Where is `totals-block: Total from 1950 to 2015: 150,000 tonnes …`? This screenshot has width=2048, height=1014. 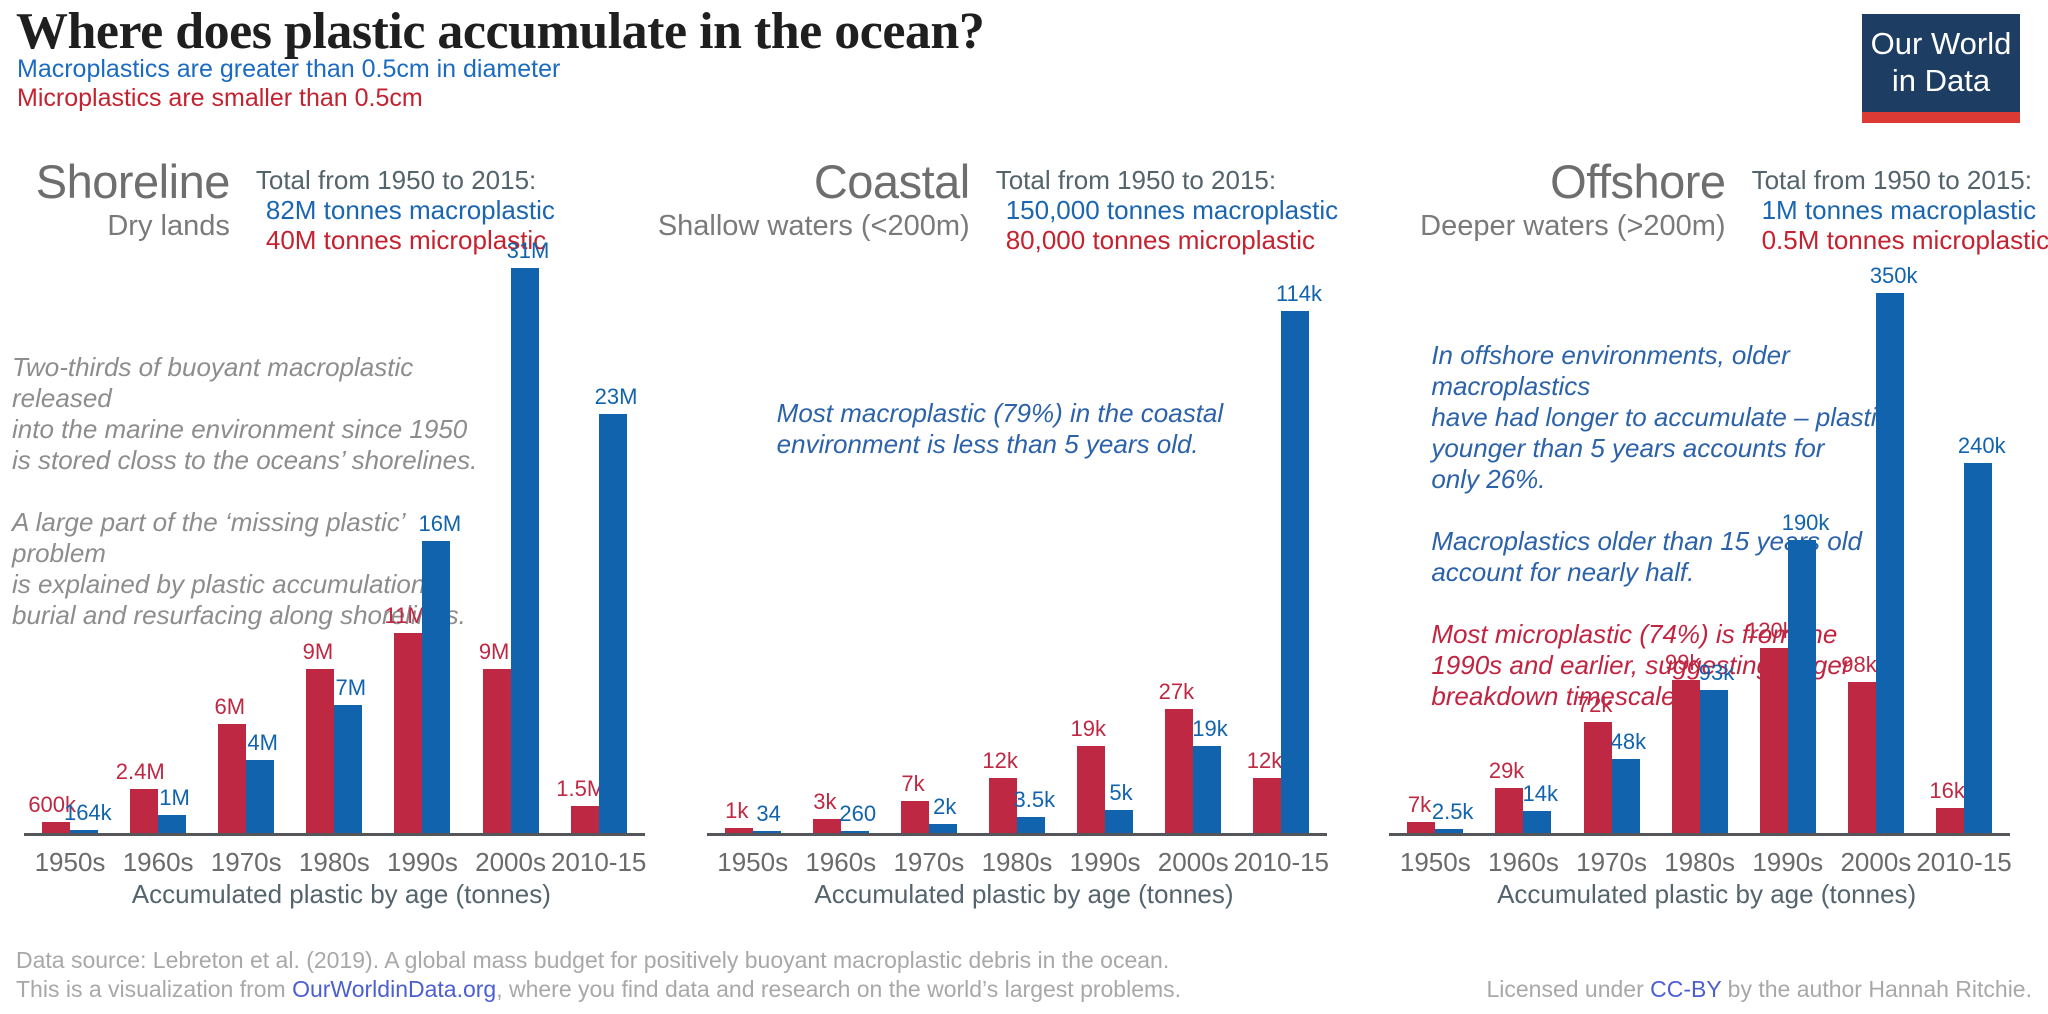 totals-block: Total from 1950 to 2015: 150,000 tonnes … is located at coordinates (1167, 207).